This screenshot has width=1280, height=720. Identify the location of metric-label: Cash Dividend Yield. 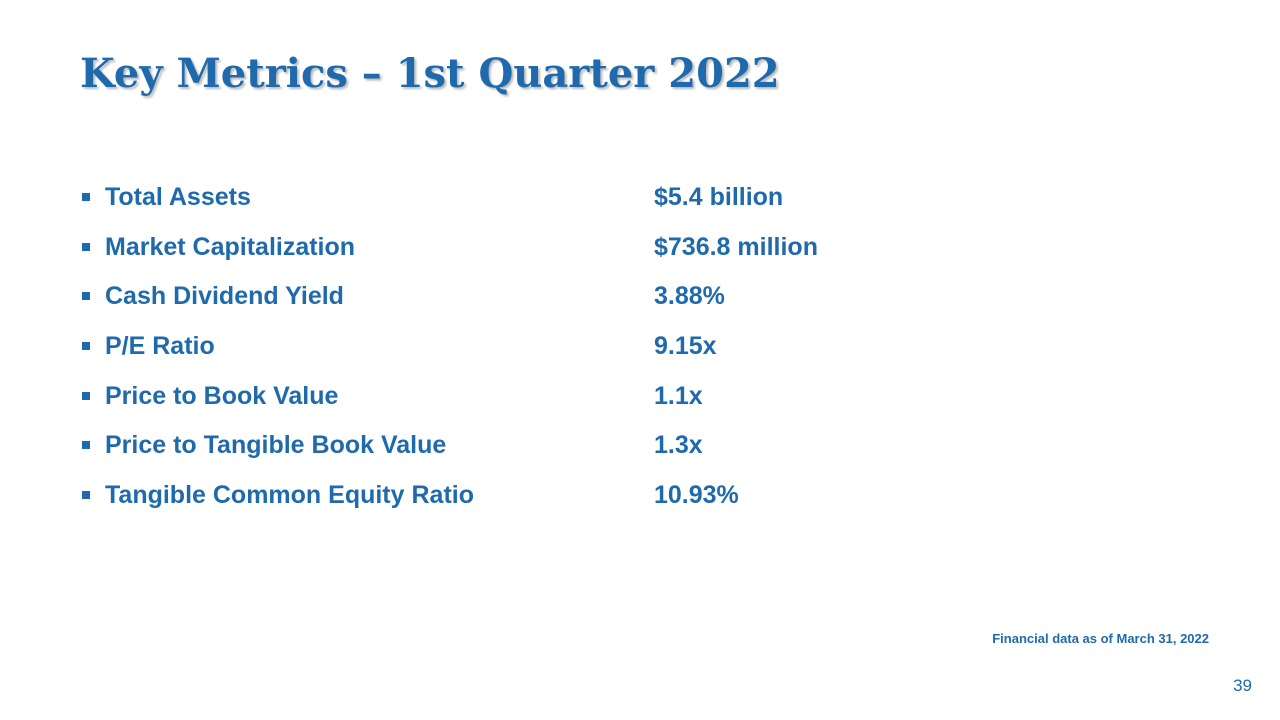
(224, 296).